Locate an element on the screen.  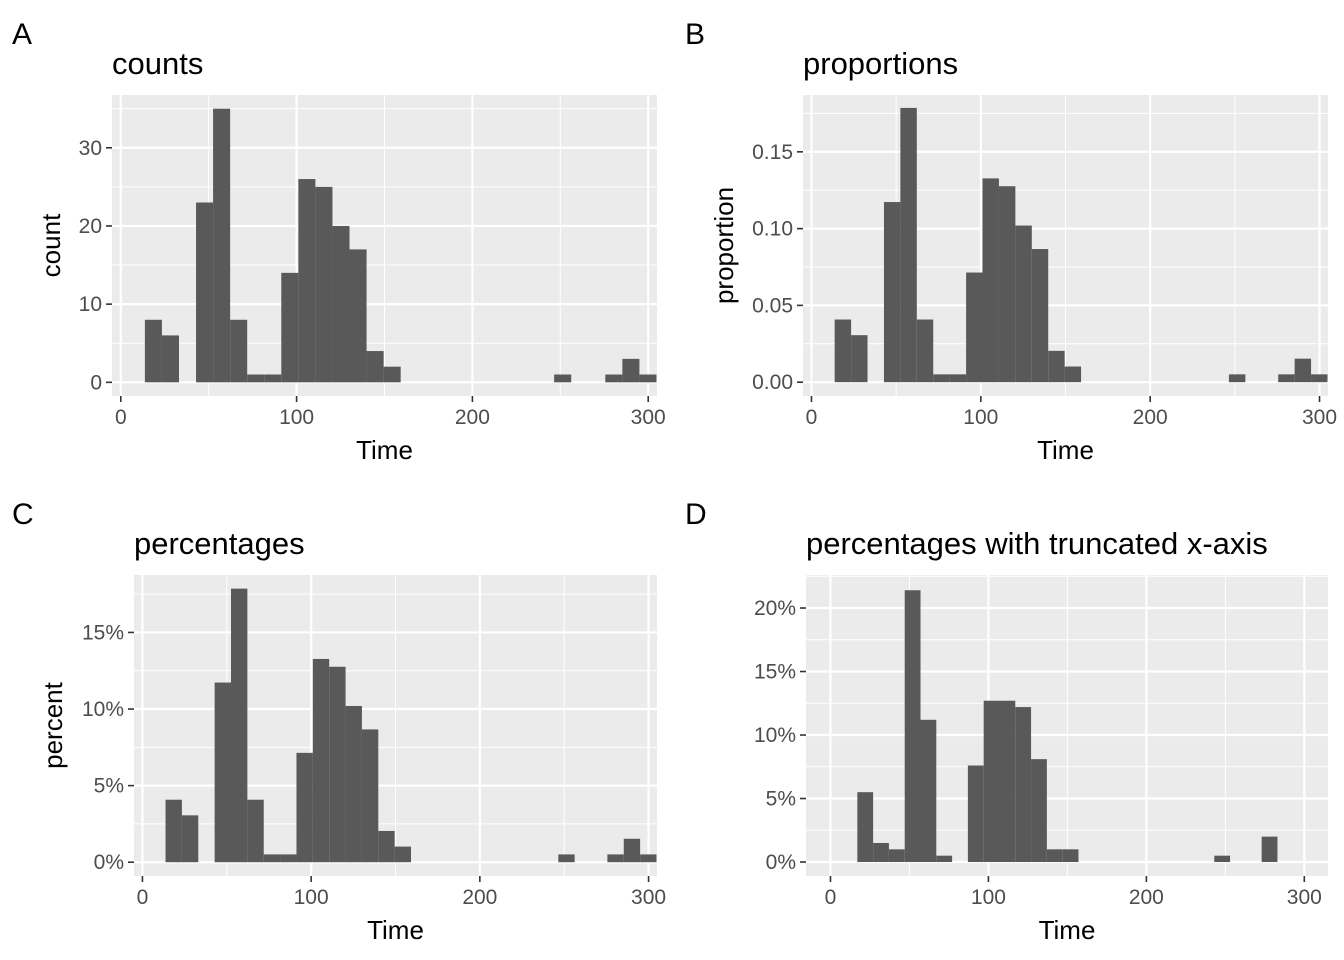
y-axis-title: proportion is located at coordinates (724, 245).